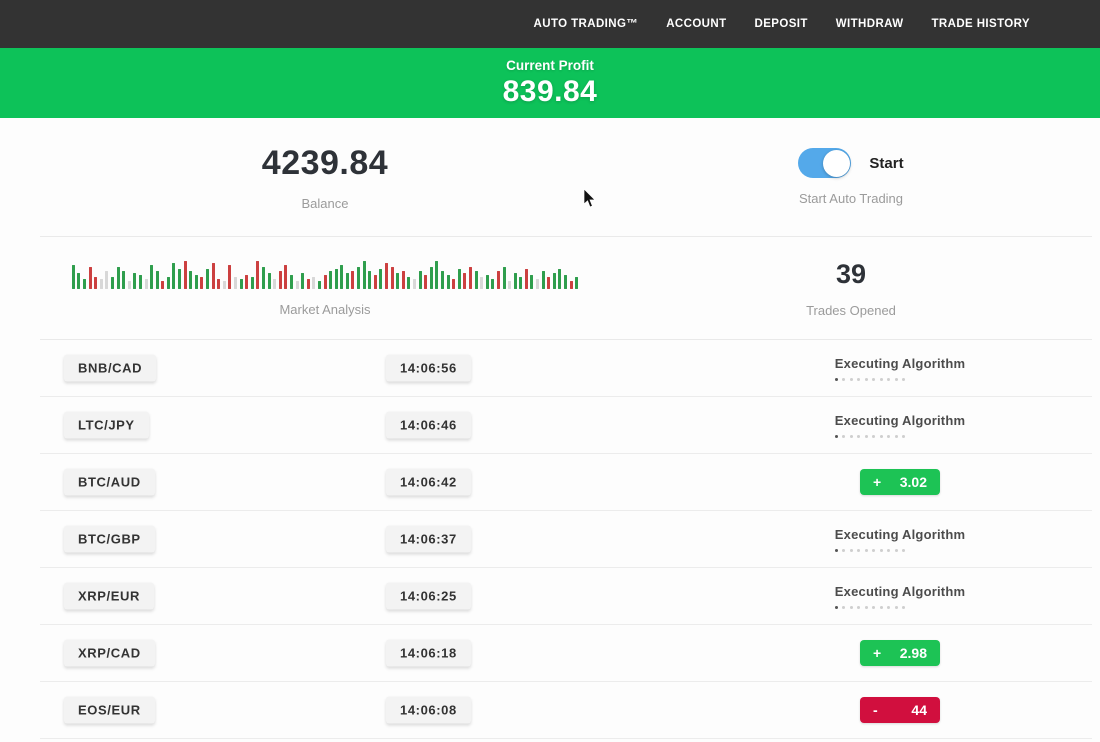 The width and height of the screenshot is (1100, 742). Describe the element at coordinates (851, 288) in the screenshot. I see `trades-opened-block: 39 Trades Opened` at that location.